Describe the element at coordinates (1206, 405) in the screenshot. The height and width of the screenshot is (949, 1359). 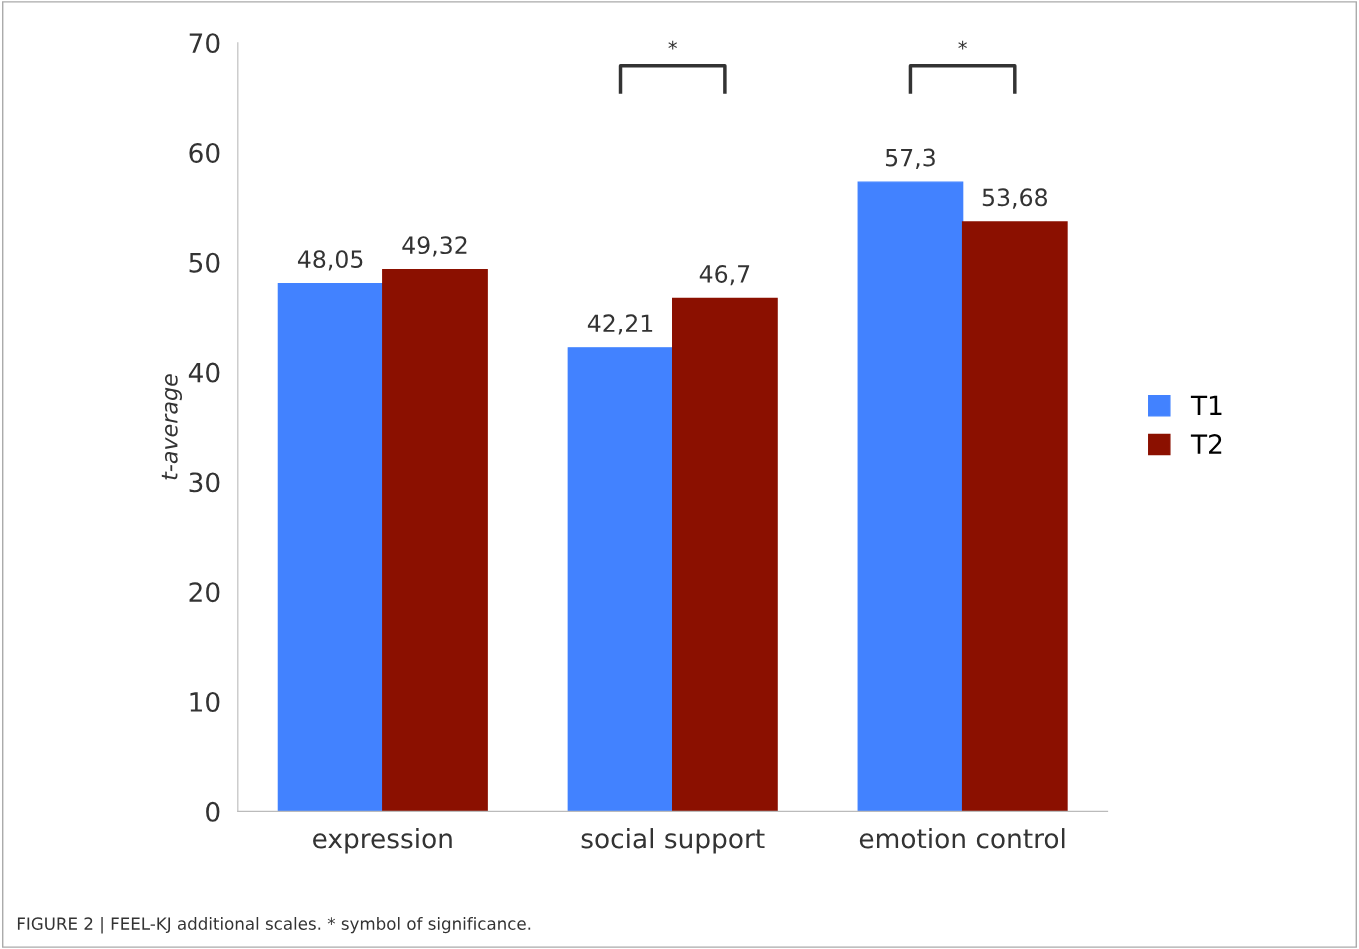
I see `legend-label: T1` at that location.